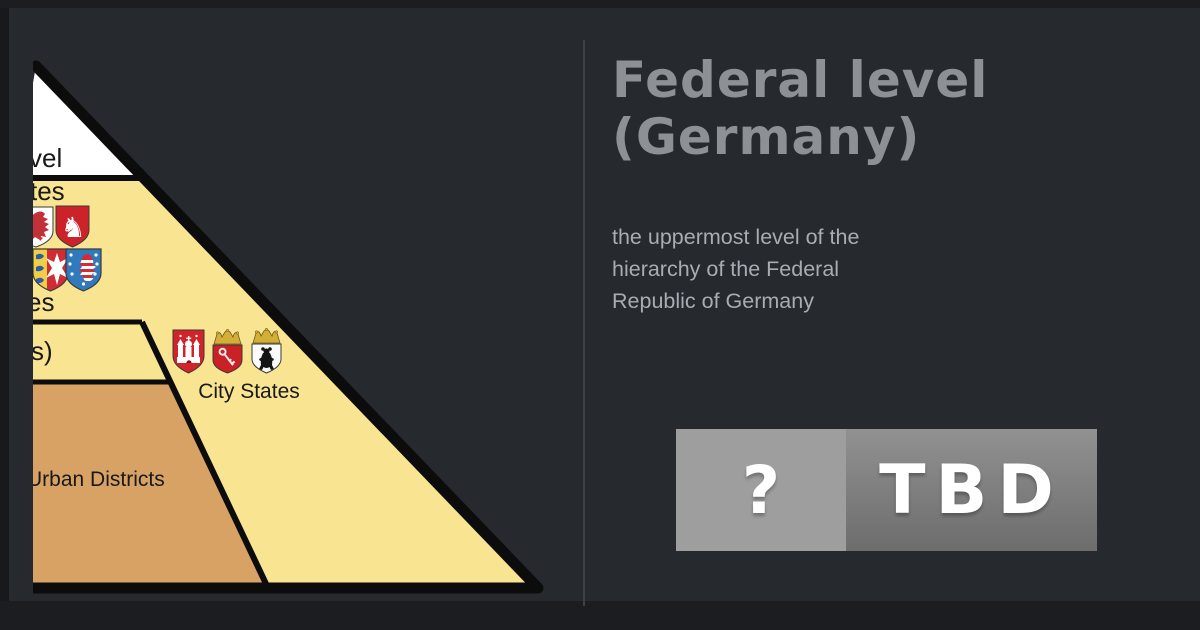 This screenshot has height=630, width=1200. What do you see at coordinates (227, 351) in the screenshot?
I see `bremen-coat-of-arms-icon` at bounding box center [227, 351].